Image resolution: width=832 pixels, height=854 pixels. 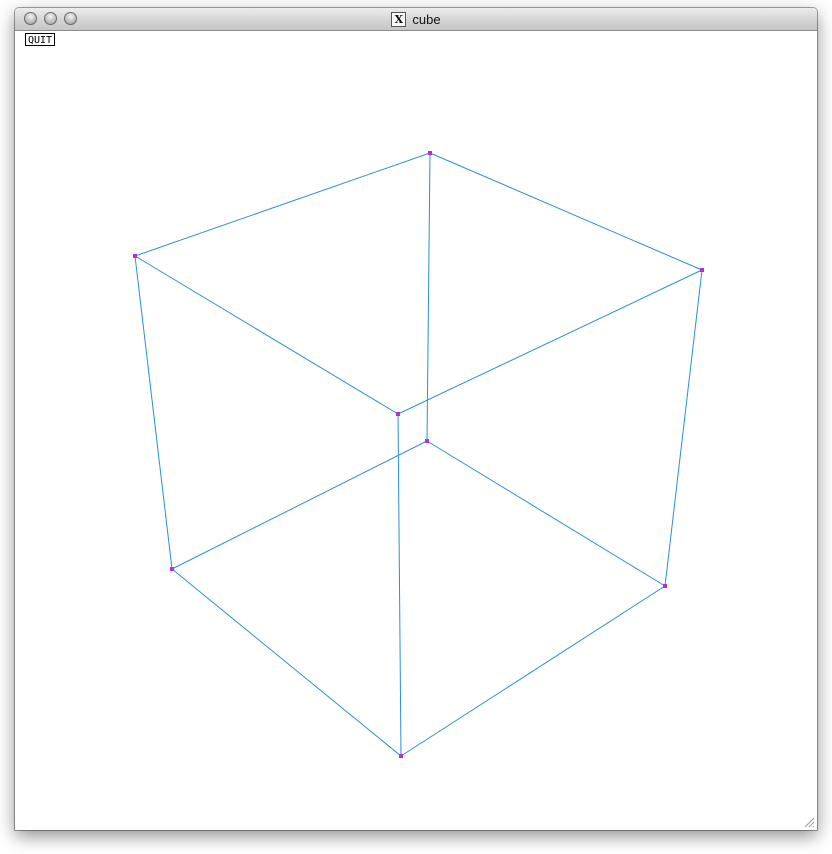 What do you see at coordinates (50, 18) in the screenshot?
I see `minimize-button` at bounding box center [50, 18].